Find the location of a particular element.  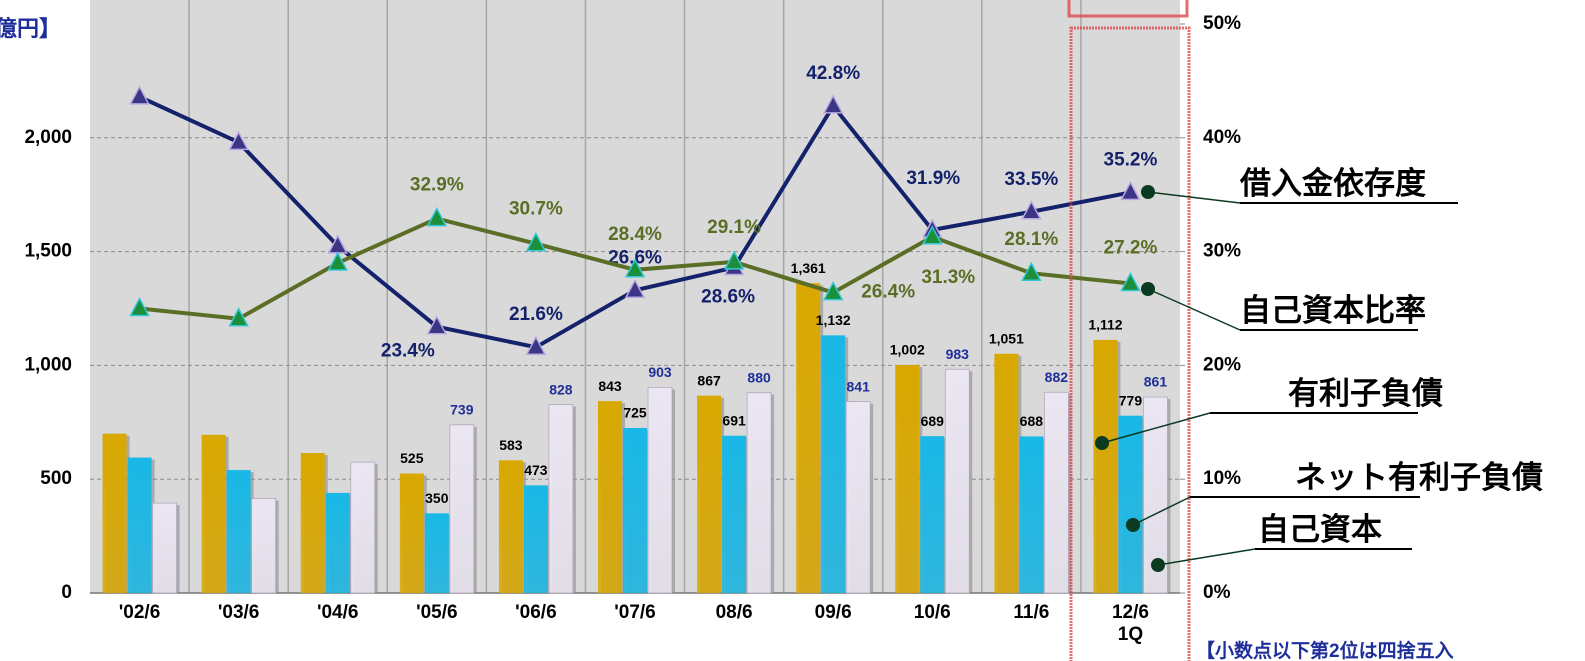

data-label: 882 is located at coordinates (1057, 377).